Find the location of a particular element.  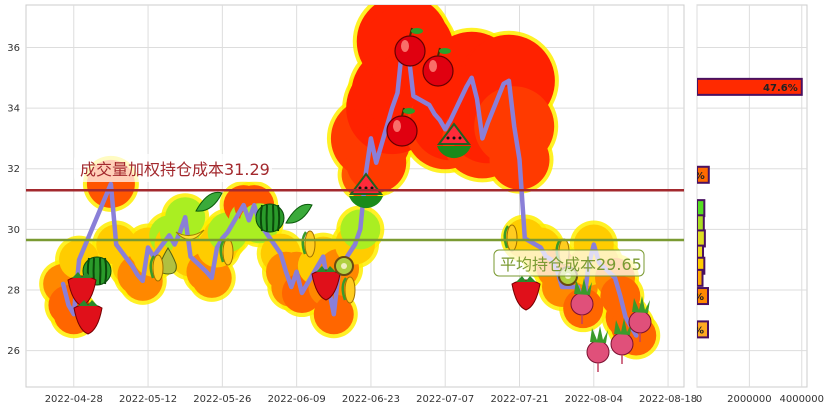

y-tick-label: 28 is located at coordinates (13, 290).